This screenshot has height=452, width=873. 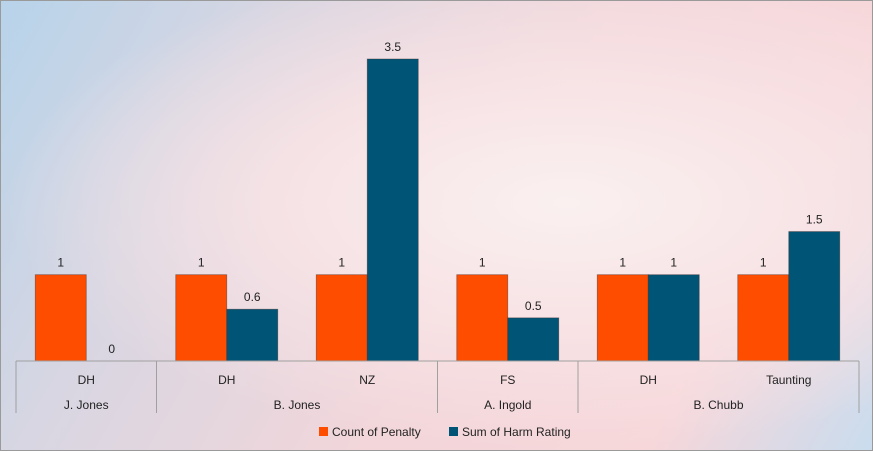 I want to click on x-group-label: B. Jones, so click(x=297, y=405).